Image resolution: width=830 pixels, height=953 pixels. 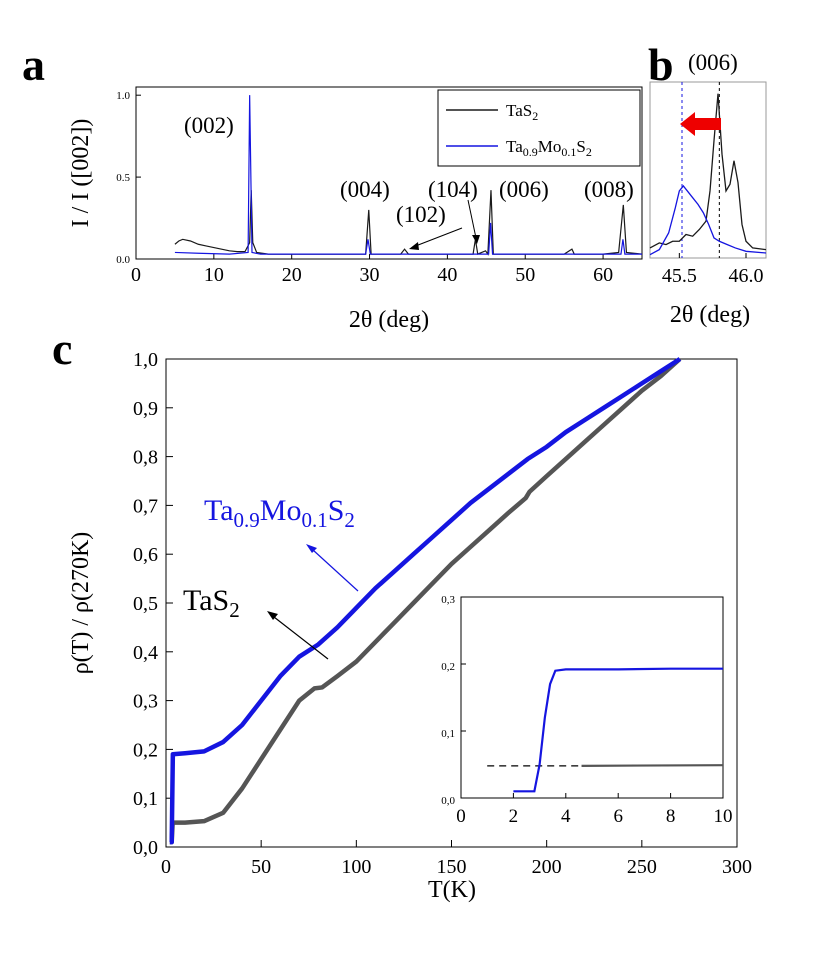 I want to click on panel-c-inset: 0 2 4 6 8 10 0,0 0,1 0,2 0,3, so click(x=586, y=710).